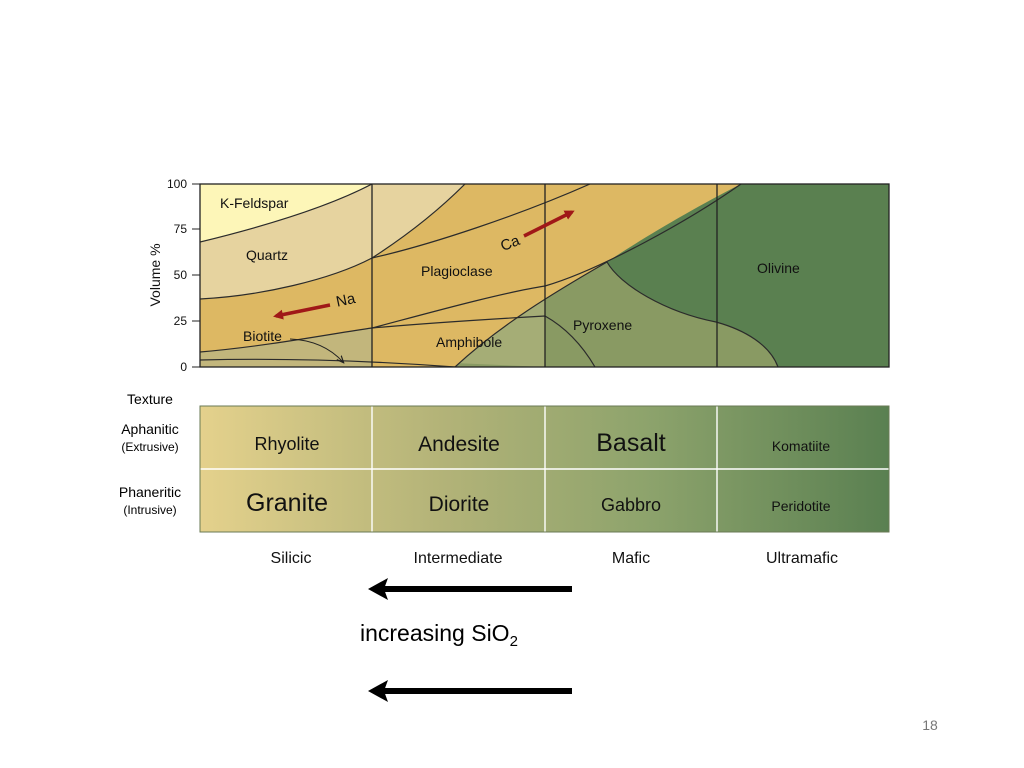 The width and height of the screenshot is (1024, 768). What do you see at coordinates (469, 342) in the screenshot?
I see `label-amphibole: Amphibole` at bounding box center [469, 342].